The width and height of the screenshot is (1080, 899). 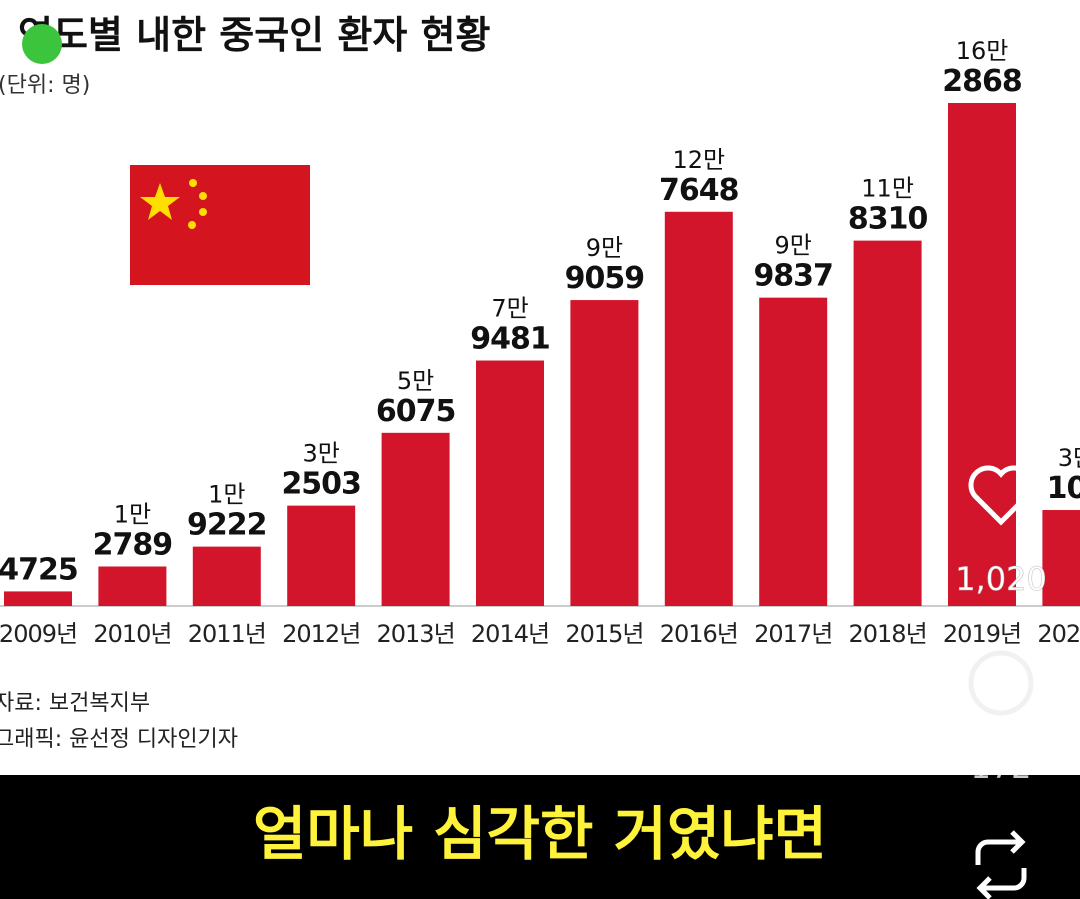 I want to click on value-label: 8310, so click(x=888, y=219).